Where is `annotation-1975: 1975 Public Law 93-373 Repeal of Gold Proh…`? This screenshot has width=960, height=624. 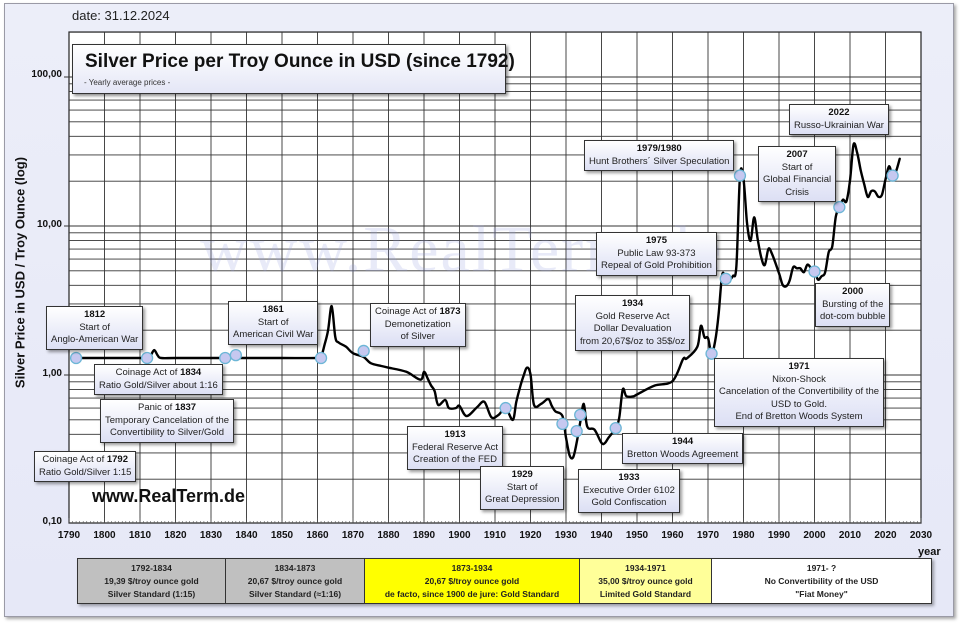 annotation-1975: 1975 Public Law 93-373 Repeal of Gold Proh… is located at coordinates (656, 254).